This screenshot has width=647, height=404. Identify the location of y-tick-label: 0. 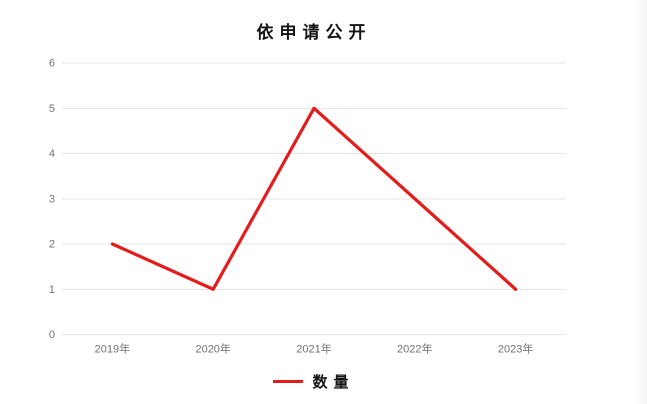
(52, 335).